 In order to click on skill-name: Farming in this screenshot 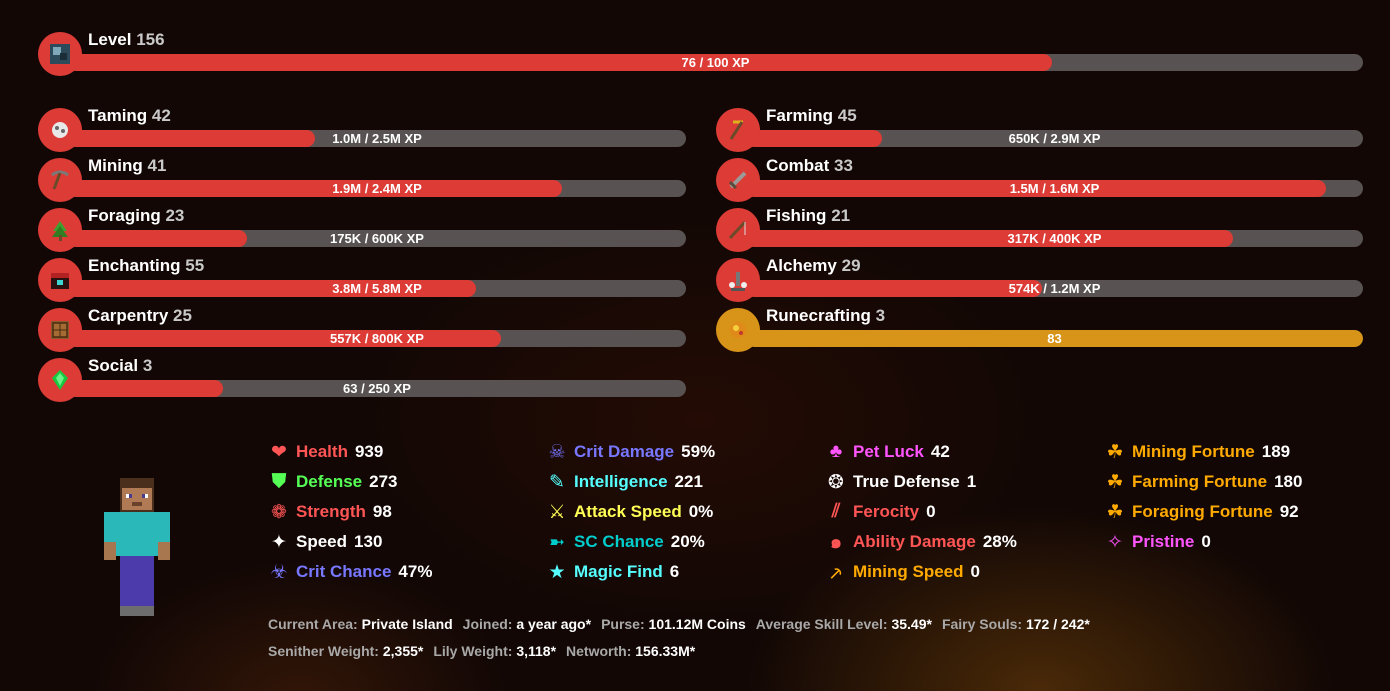, I will do `click(800, 115)`.